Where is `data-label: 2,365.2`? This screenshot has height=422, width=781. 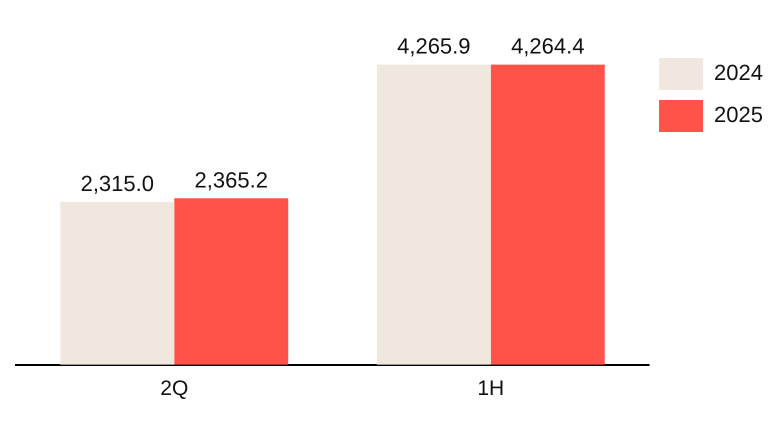
data-label: 2,365.2 is located at coordinates (231, 179).